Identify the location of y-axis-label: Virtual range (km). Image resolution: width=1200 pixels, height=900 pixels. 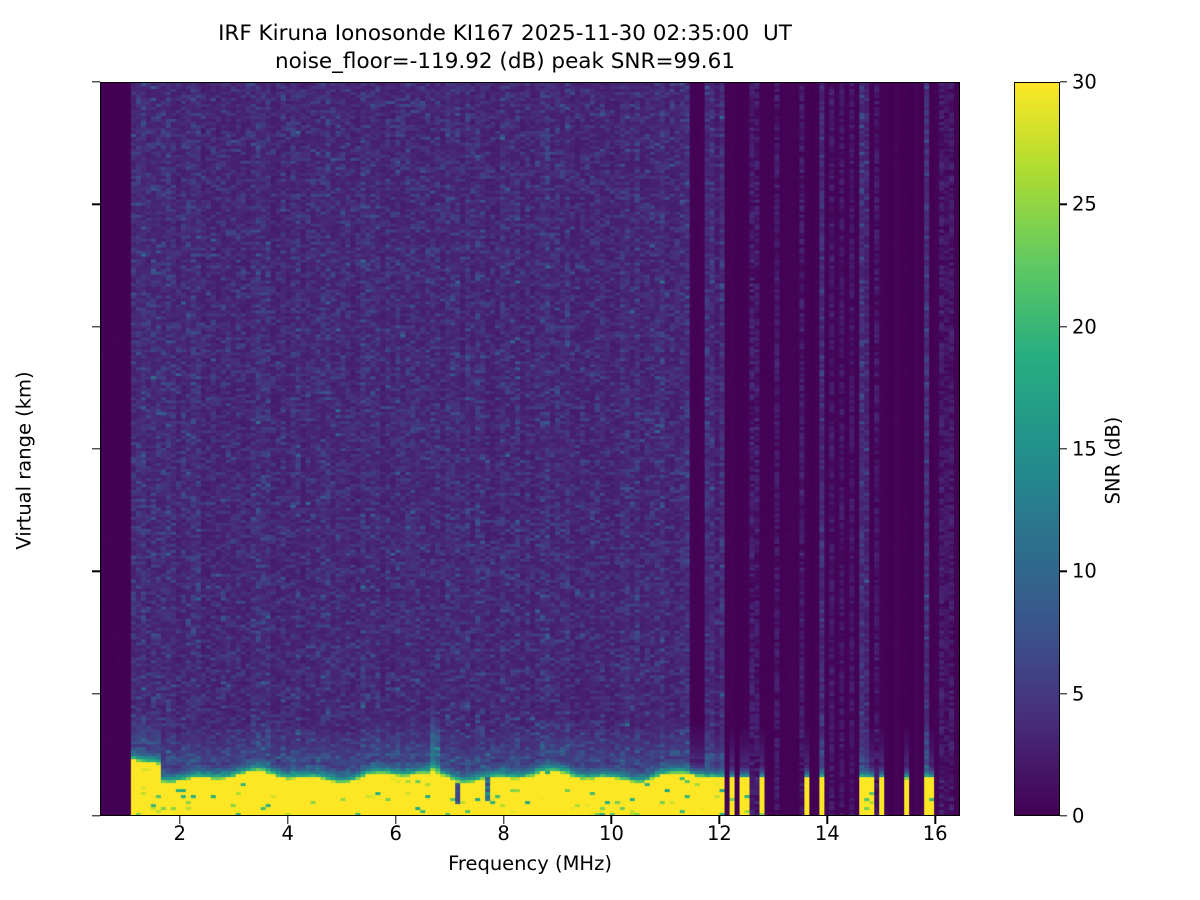
(24, 460).